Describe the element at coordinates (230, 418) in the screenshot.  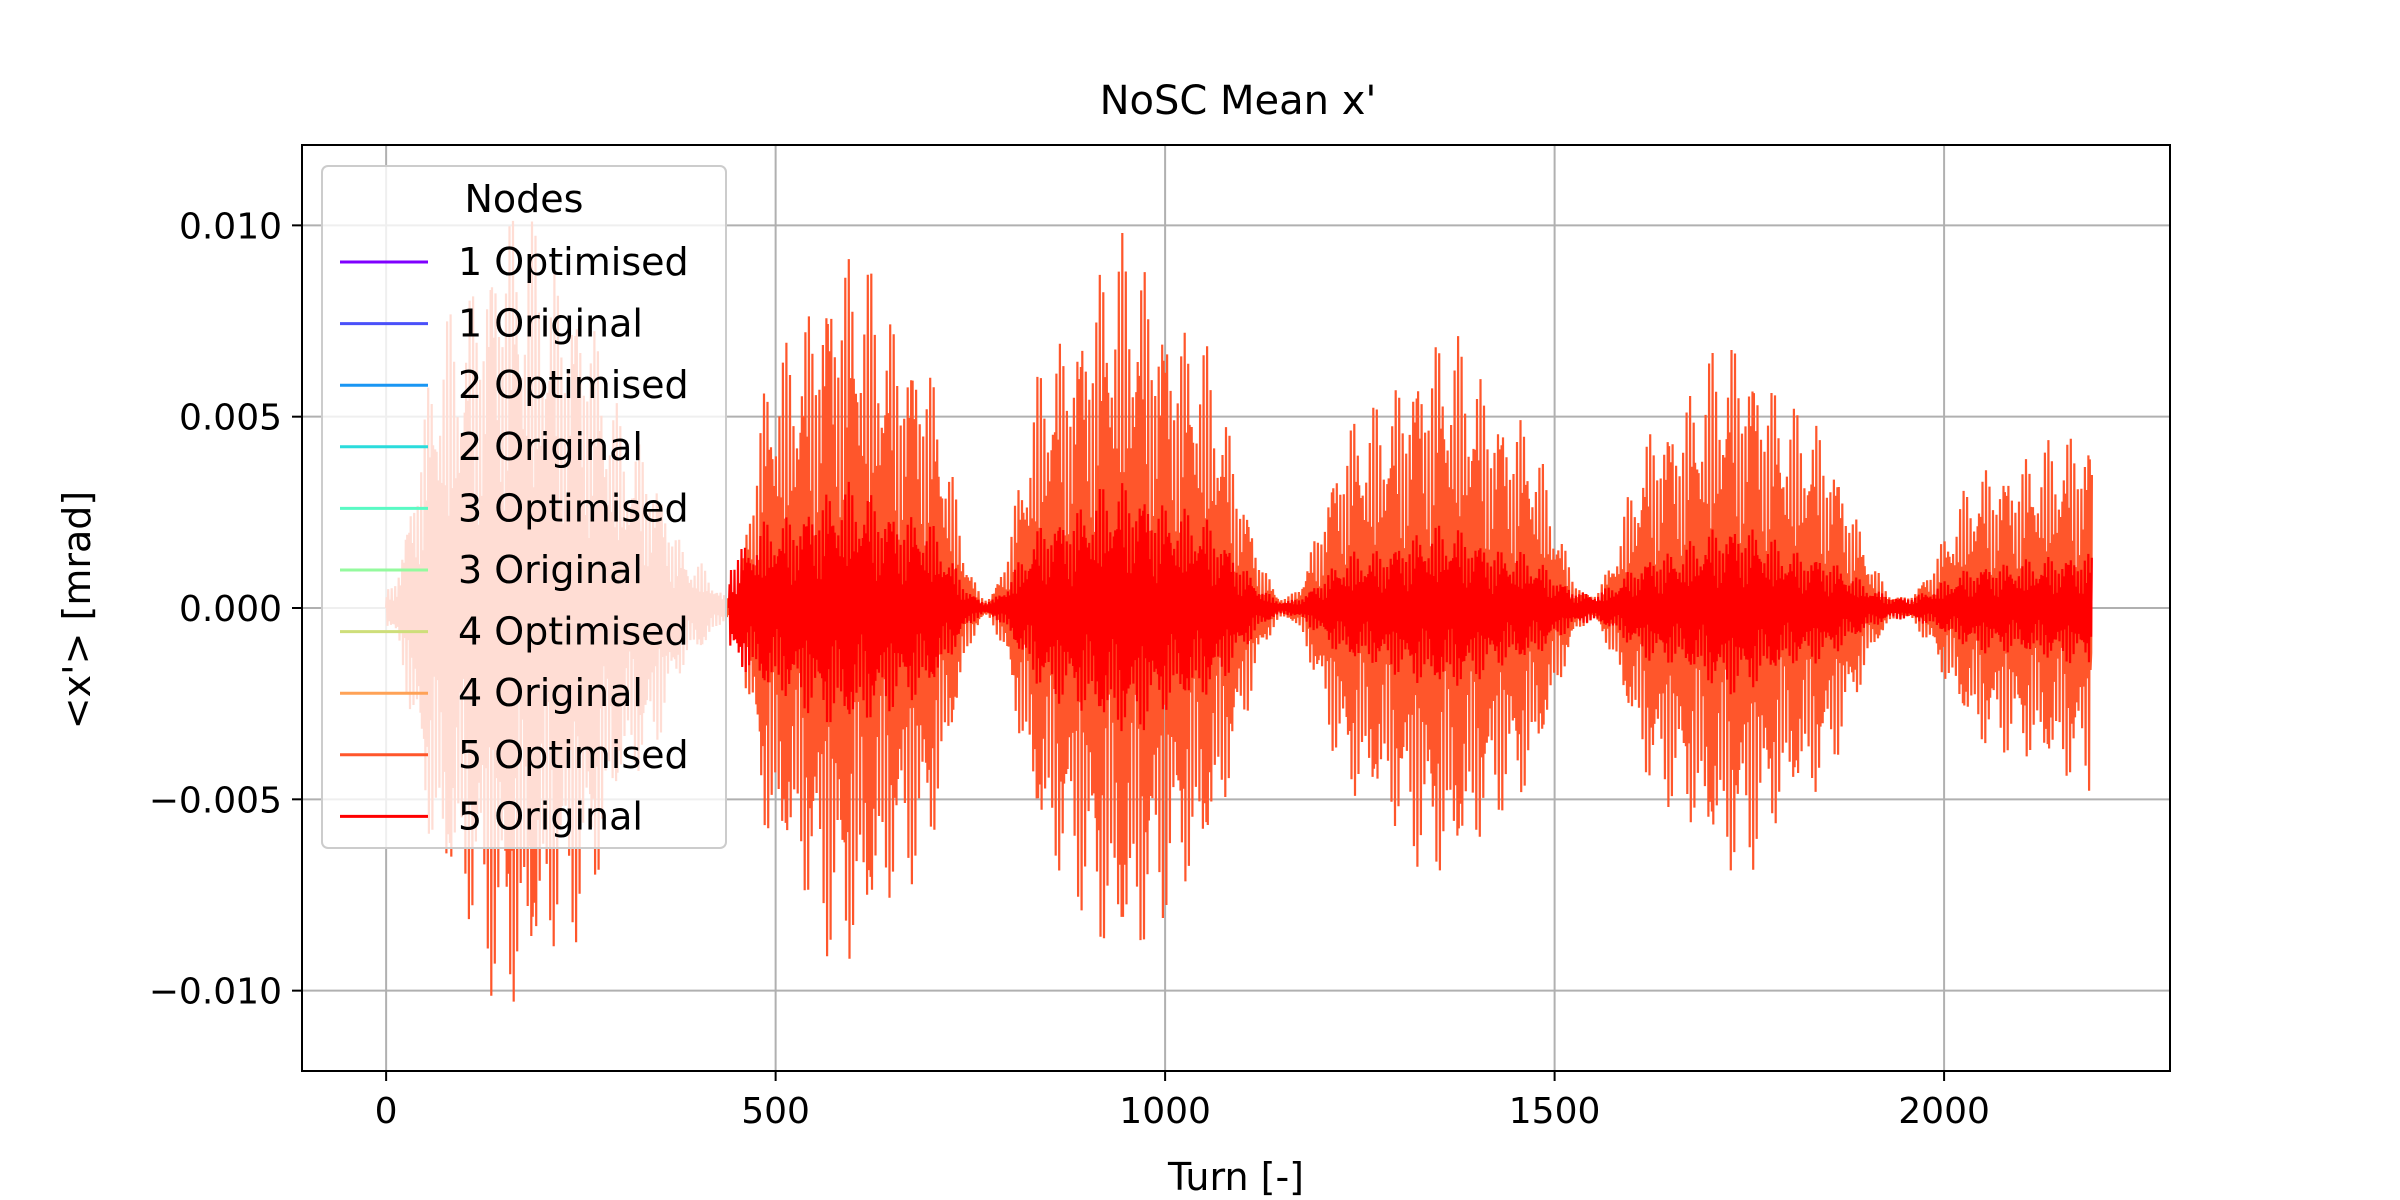
I see `y-tick-label: 0.005` at that location.